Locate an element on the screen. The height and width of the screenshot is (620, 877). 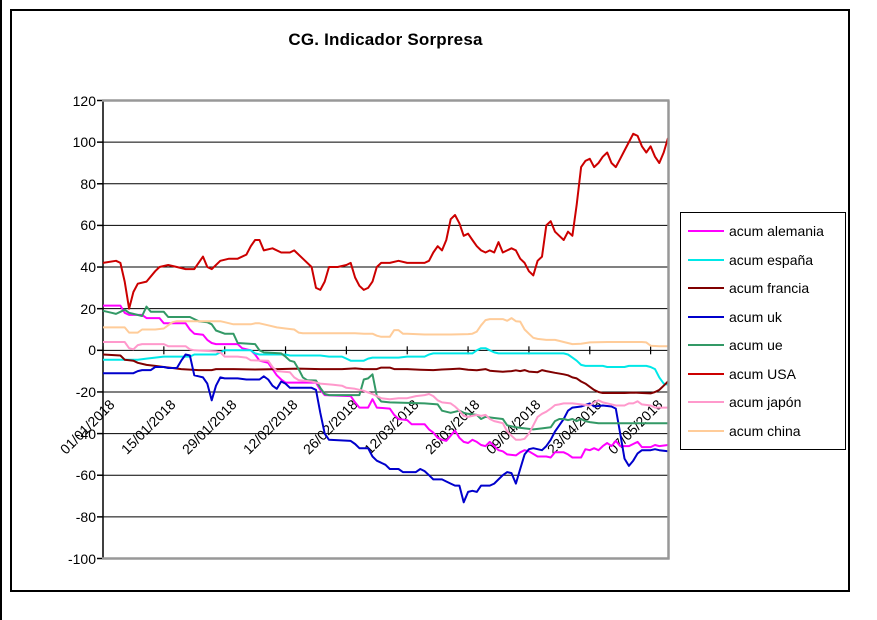
y-axis-label: -40 is located at coordinates (85, 433).